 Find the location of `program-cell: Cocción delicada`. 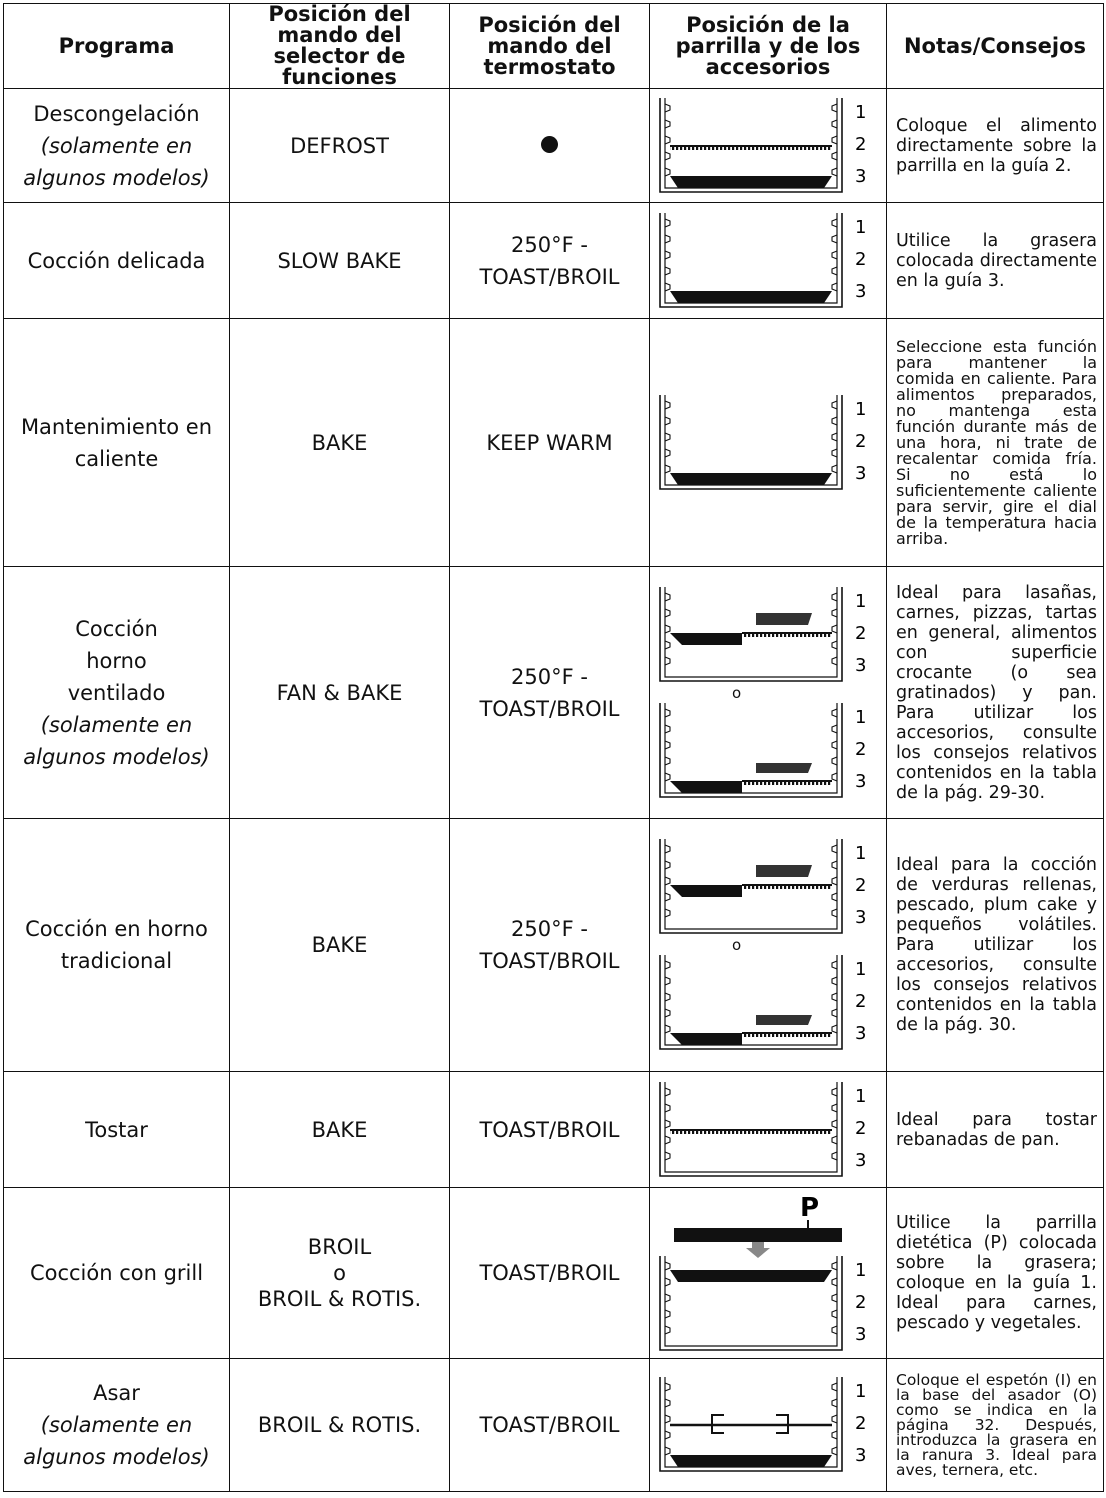

program-cell: Cocción delicada is located at coordinates (116, 260).